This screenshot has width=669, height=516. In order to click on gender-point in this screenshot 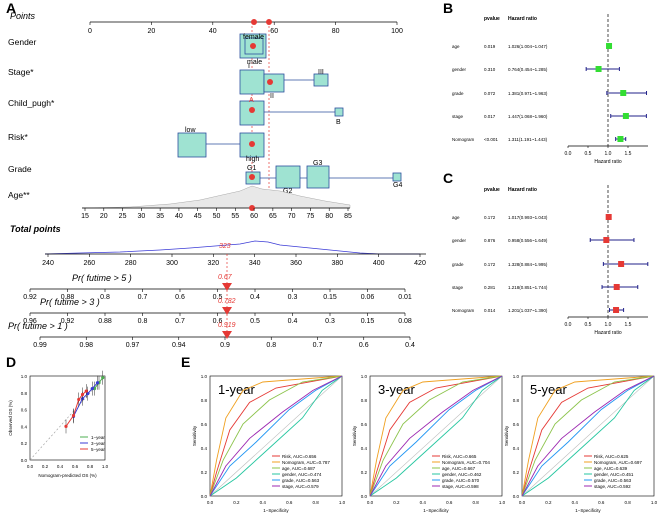, I will do `click(253, 46)`.